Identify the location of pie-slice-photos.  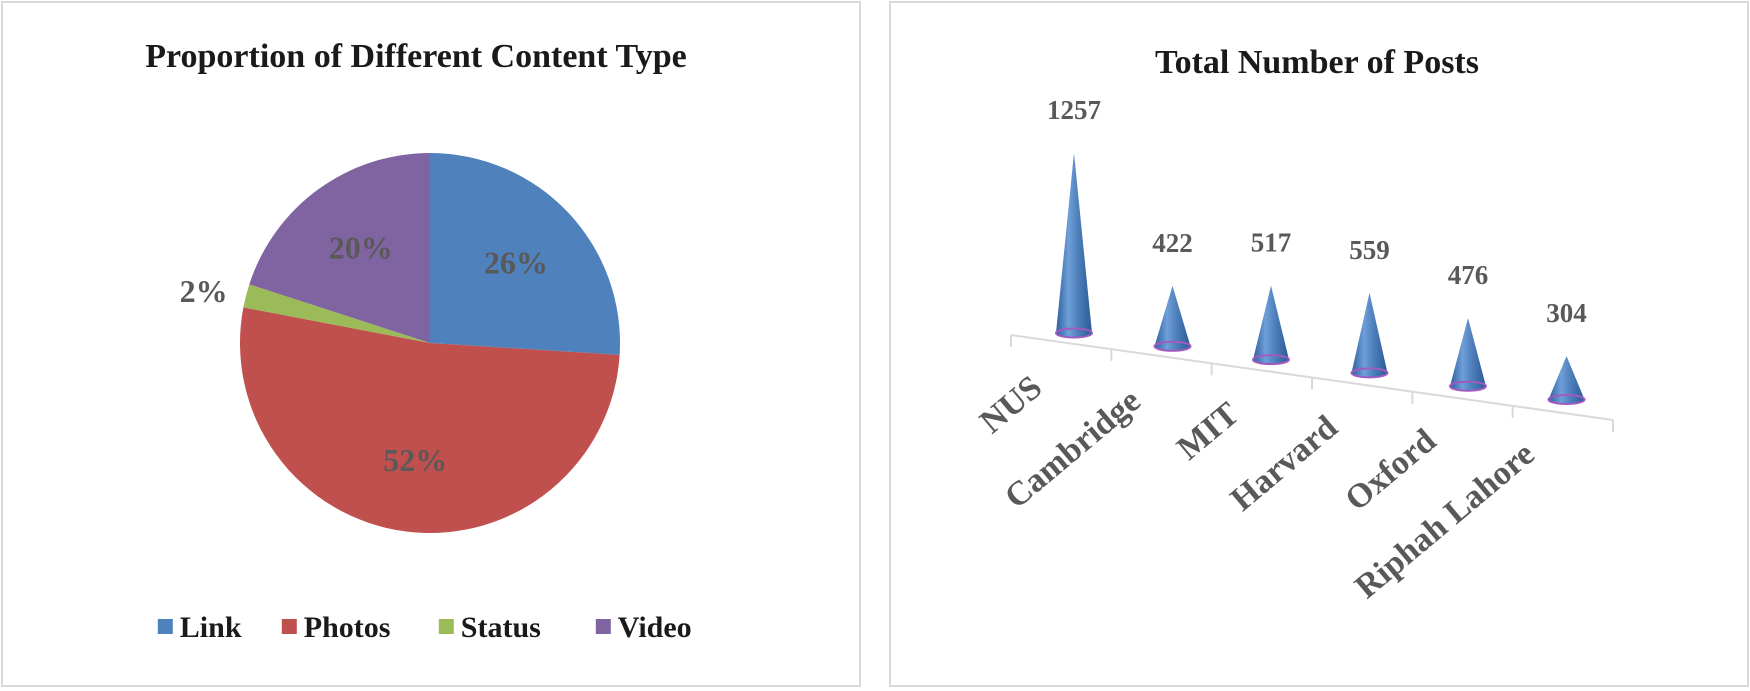
(430, 420).